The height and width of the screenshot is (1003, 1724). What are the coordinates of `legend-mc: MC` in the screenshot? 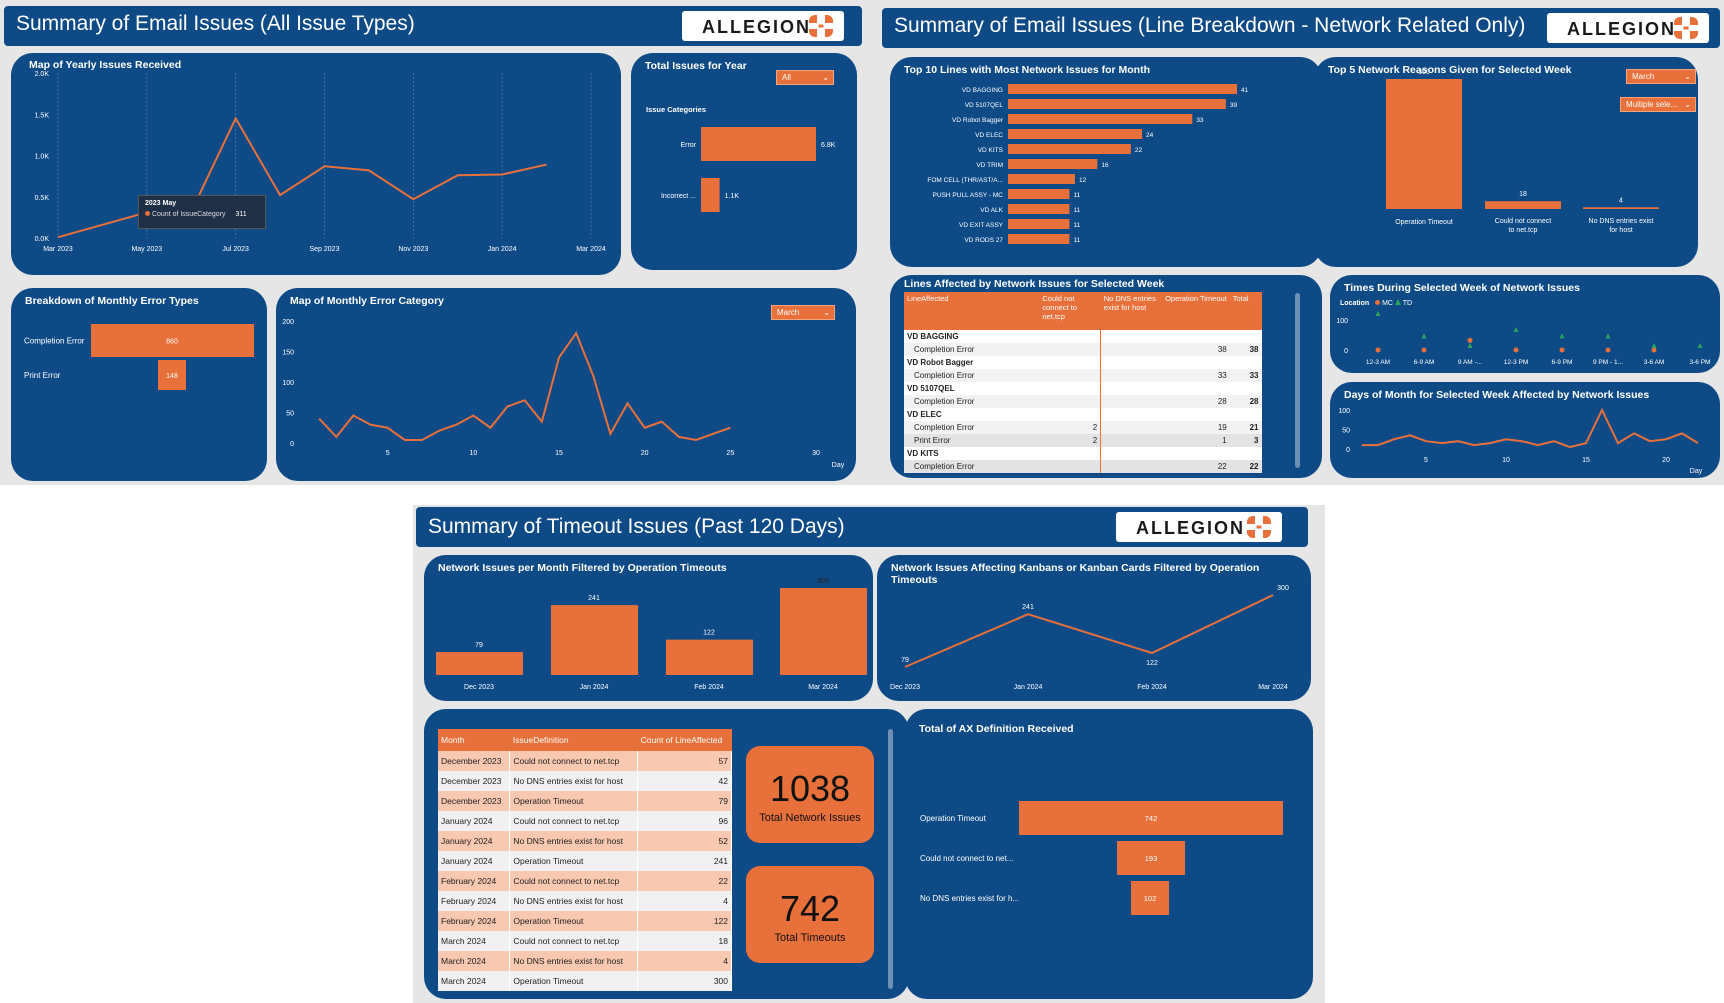 It's located at (1387, 303).